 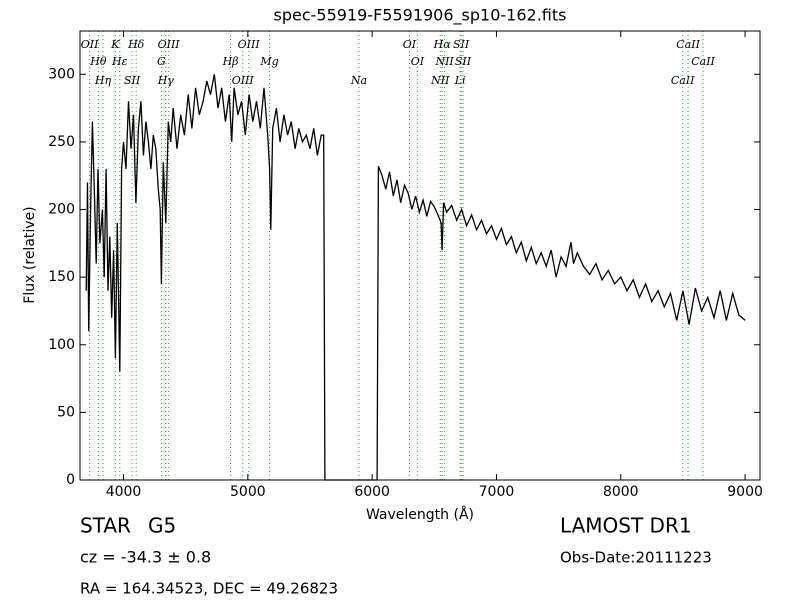 What do you see at coordinates (70, 480) in the screenshot?
I see `y-tick-label: 0` at bounding box center [70, 480].